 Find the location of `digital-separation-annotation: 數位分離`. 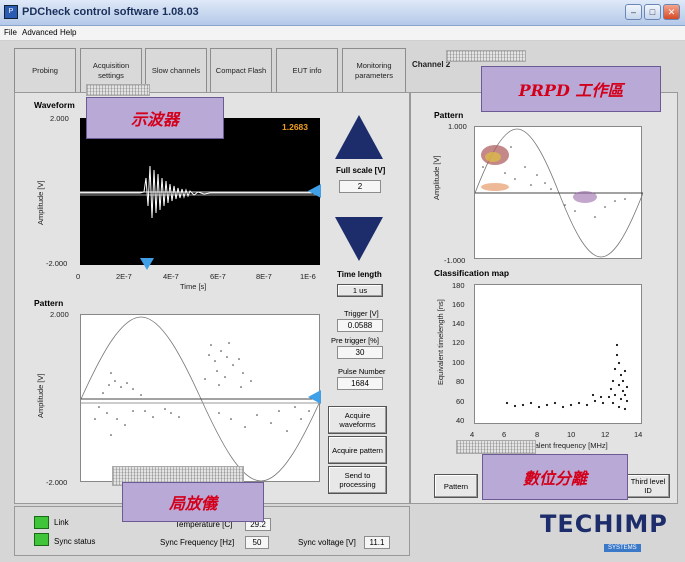

digital-separation-annotation: 數位分離 is located at coordinates (555, 477).